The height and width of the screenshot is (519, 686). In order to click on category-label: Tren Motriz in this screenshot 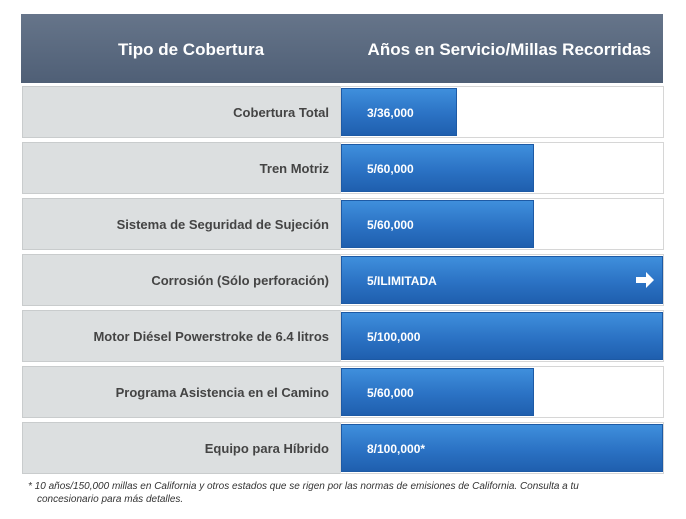, I will do `click(294, 168)`.